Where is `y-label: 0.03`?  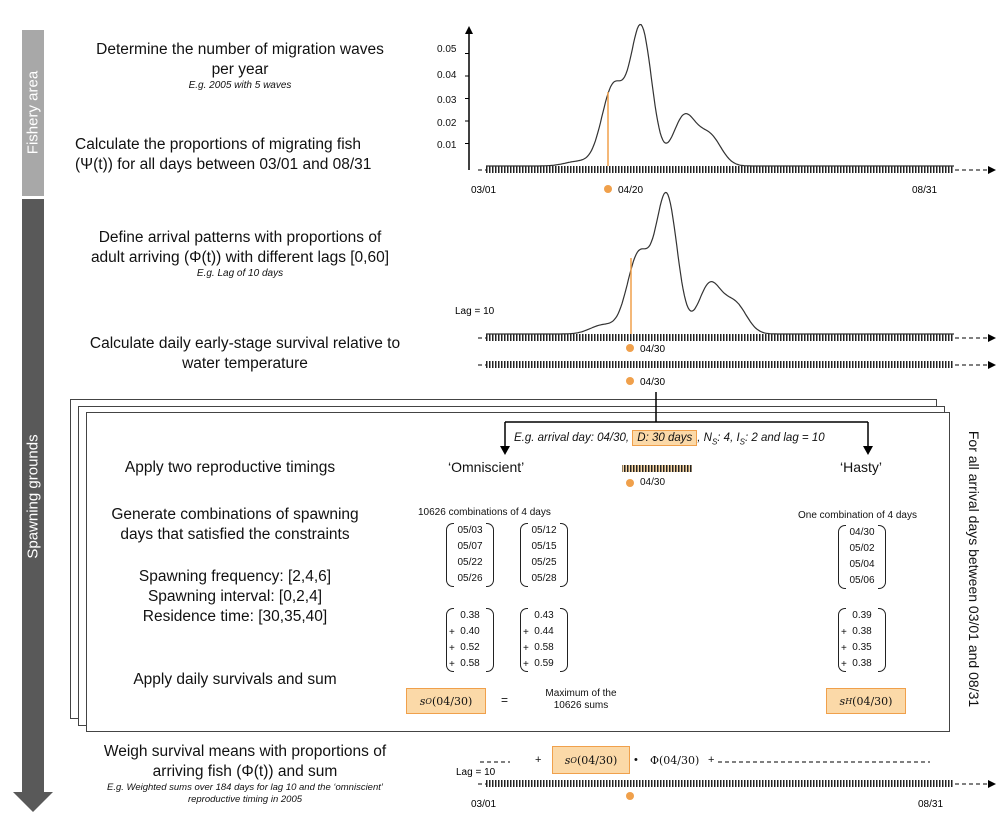 y-label: 0.03 is located at coordinates (447, 100).